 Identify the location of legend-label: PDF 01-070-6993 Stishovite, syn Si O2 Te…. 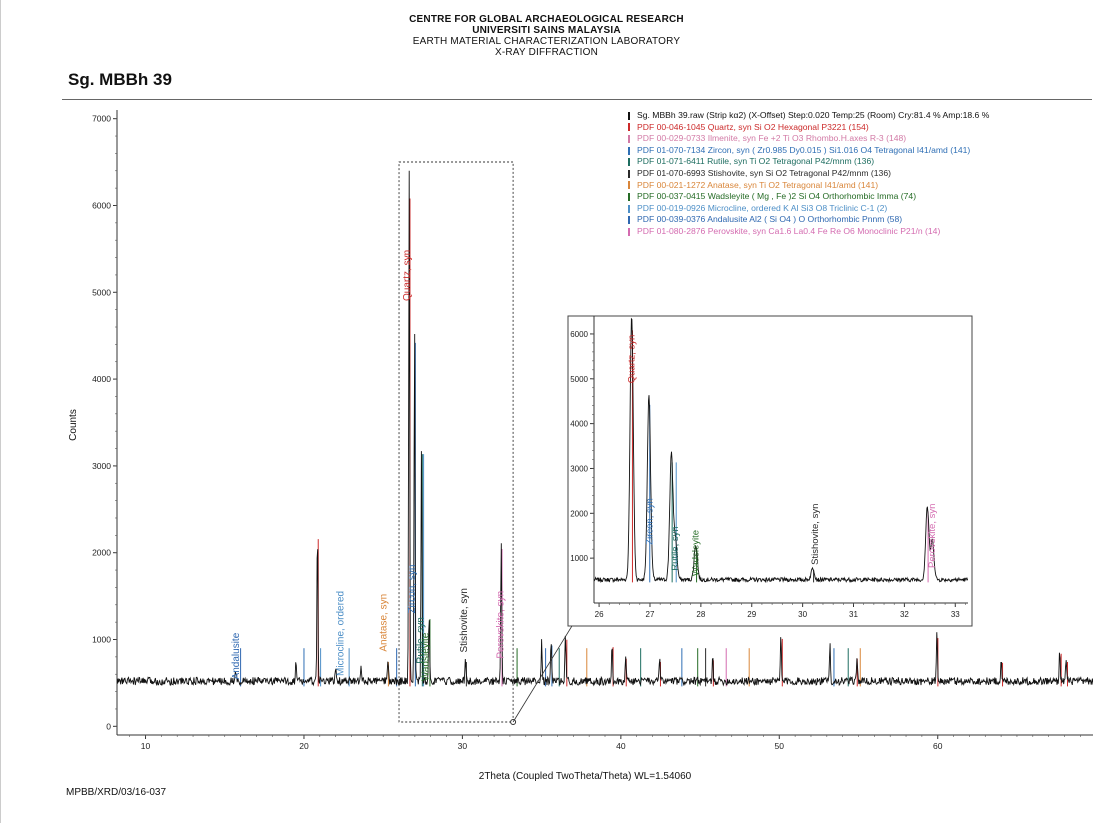
(764, 172).